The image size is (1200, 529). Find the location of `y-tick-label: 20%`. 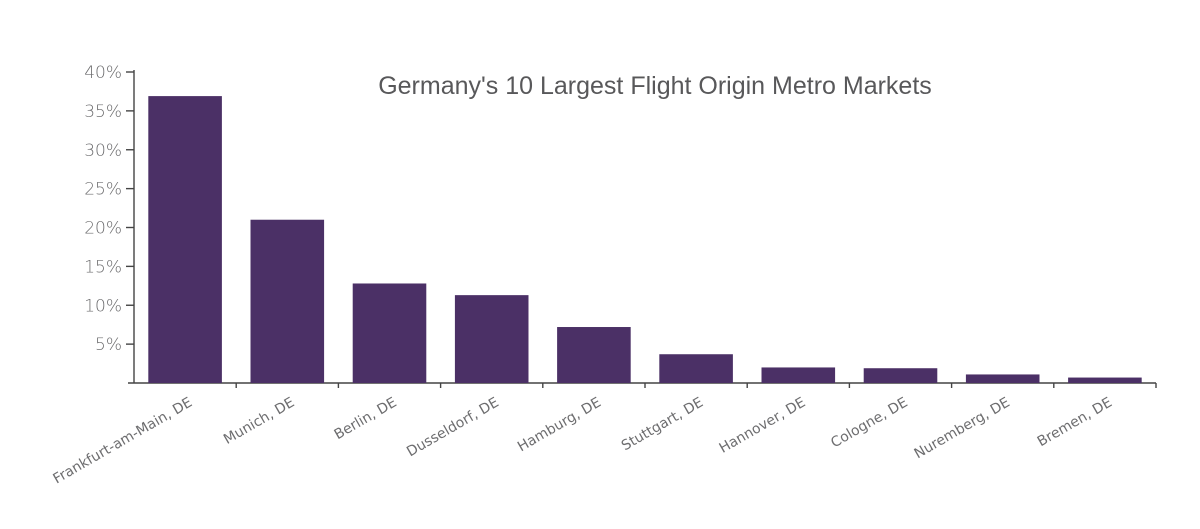

y-tick-label: 20% is located at coordinates (103, 229).